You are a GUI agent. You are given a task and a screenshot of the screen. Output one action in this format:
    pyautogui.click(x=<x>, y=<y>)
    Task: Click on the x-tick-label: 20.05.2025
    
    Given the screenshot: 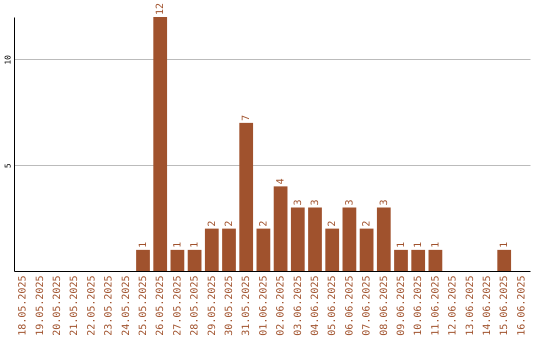 What is the action you would take?
    pyautogui.click(x=57, y=306)
    